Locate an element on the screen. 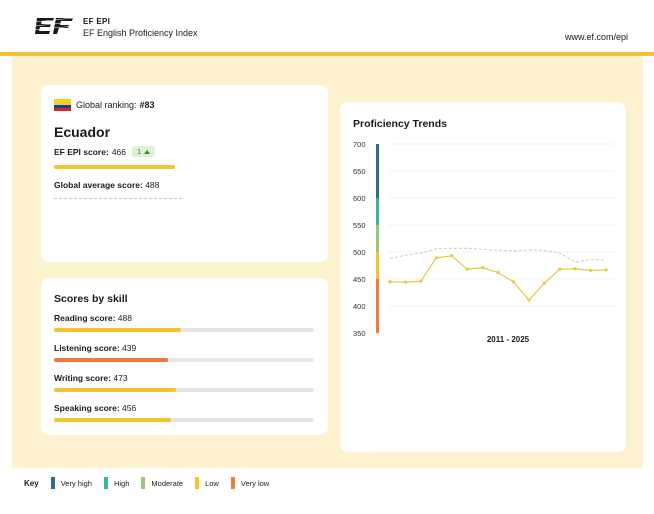 Image resolution: width=654 pixels, height=514 pixels. key-item: Very low is located at coordinates (250, 483).